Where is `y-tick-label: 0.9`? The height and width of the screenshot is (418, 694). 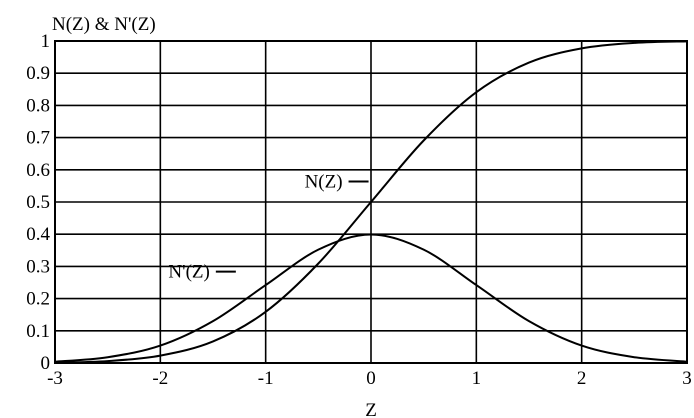 y-tick-label: 0.9 is located at coordinates (38, 73).